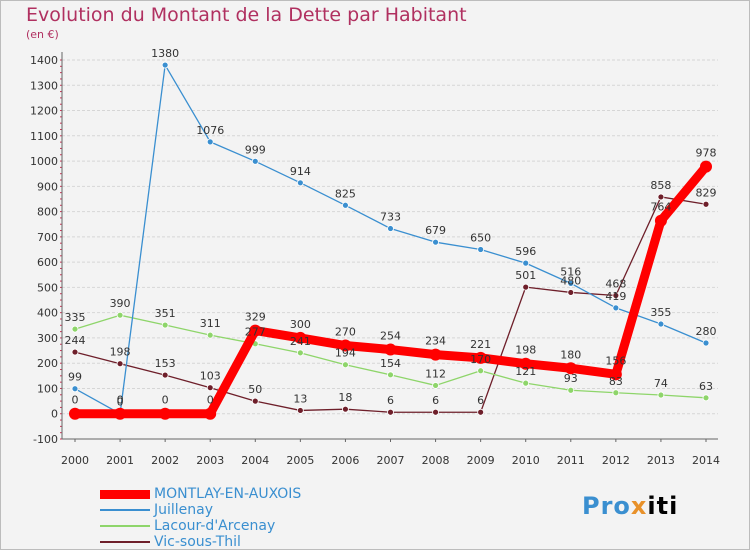 This screenshot has height=550, width=750. I want to click on data-label-juillenay: 733, so click(390, 217).